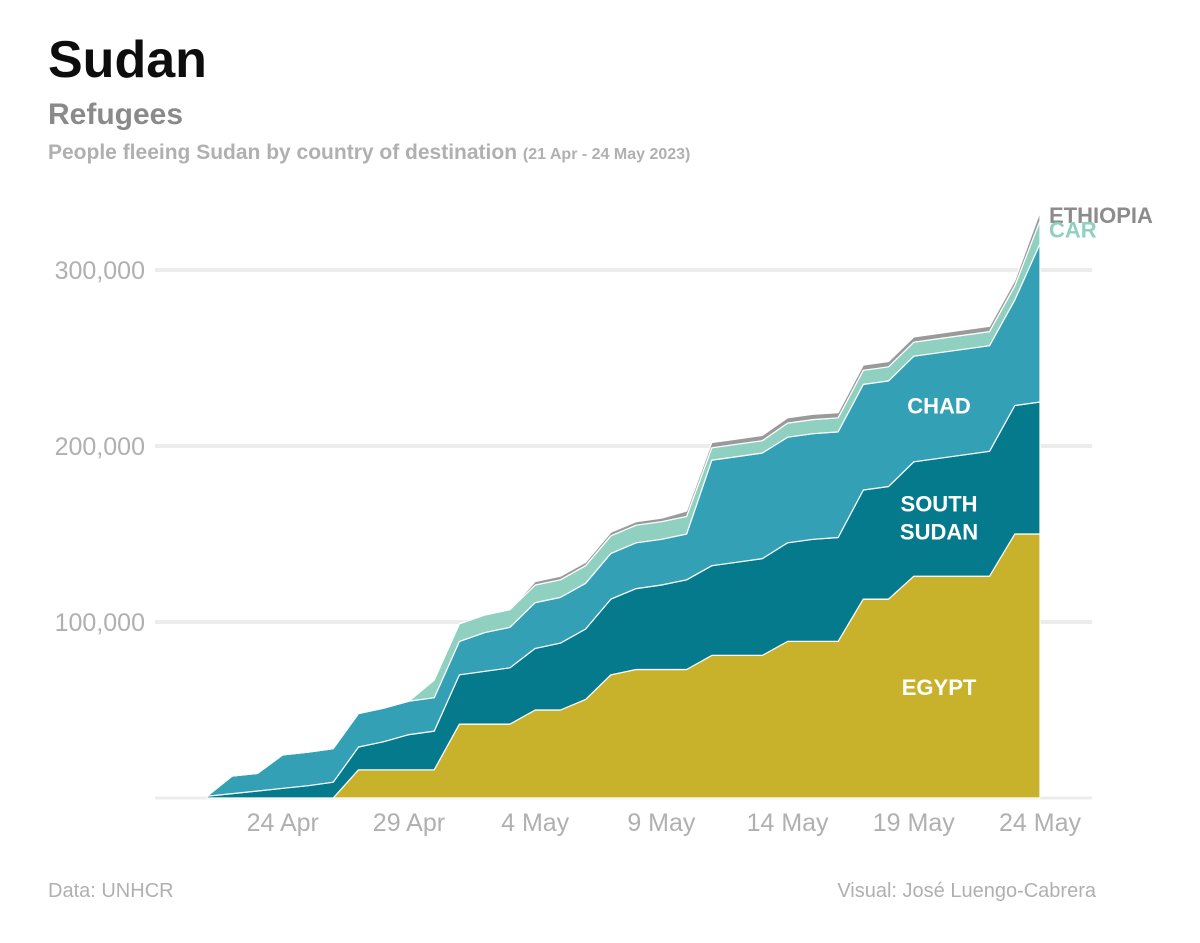 The image size is (1200, 943). I want to click on x-tick-label-4-may: 4 May, so click(535, 823).